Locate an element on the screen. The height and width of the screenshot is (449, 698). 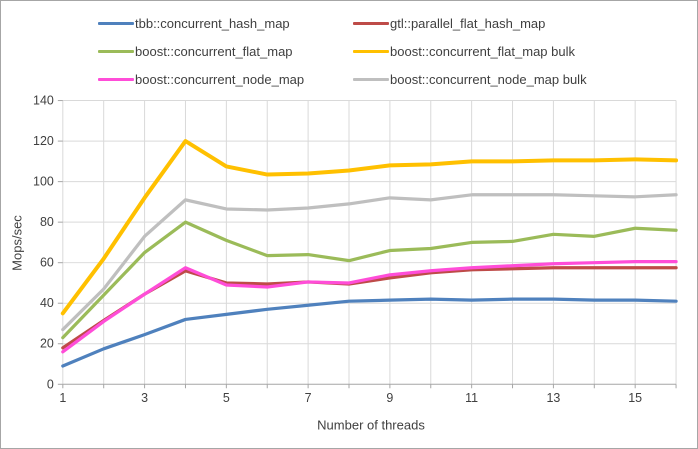
svg-text: 20 is located at coordinates (47, 344).